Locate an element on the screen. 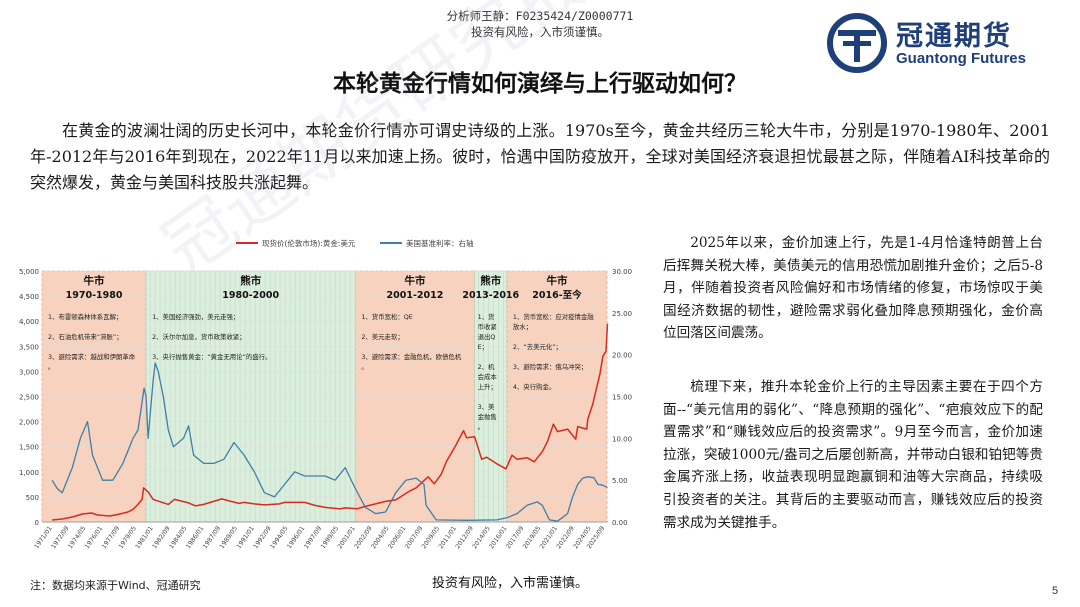  period-range-label: 2016-至今 is located at coordinates (557, 295).